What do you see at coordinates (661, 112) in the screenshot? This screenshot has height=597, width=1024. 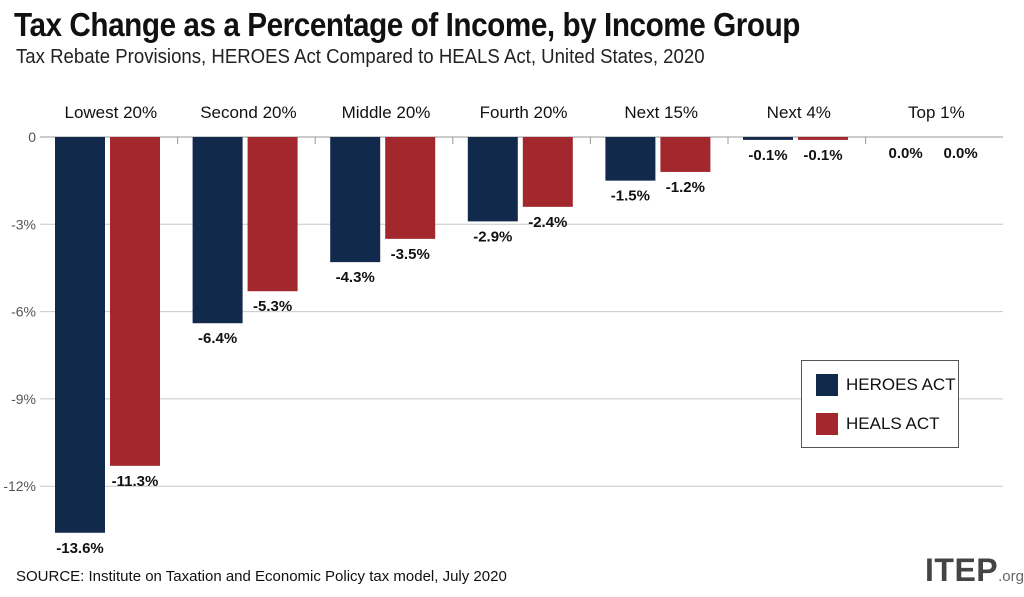 I see `category-label: Next 15%` at bounding box center [661, 112].